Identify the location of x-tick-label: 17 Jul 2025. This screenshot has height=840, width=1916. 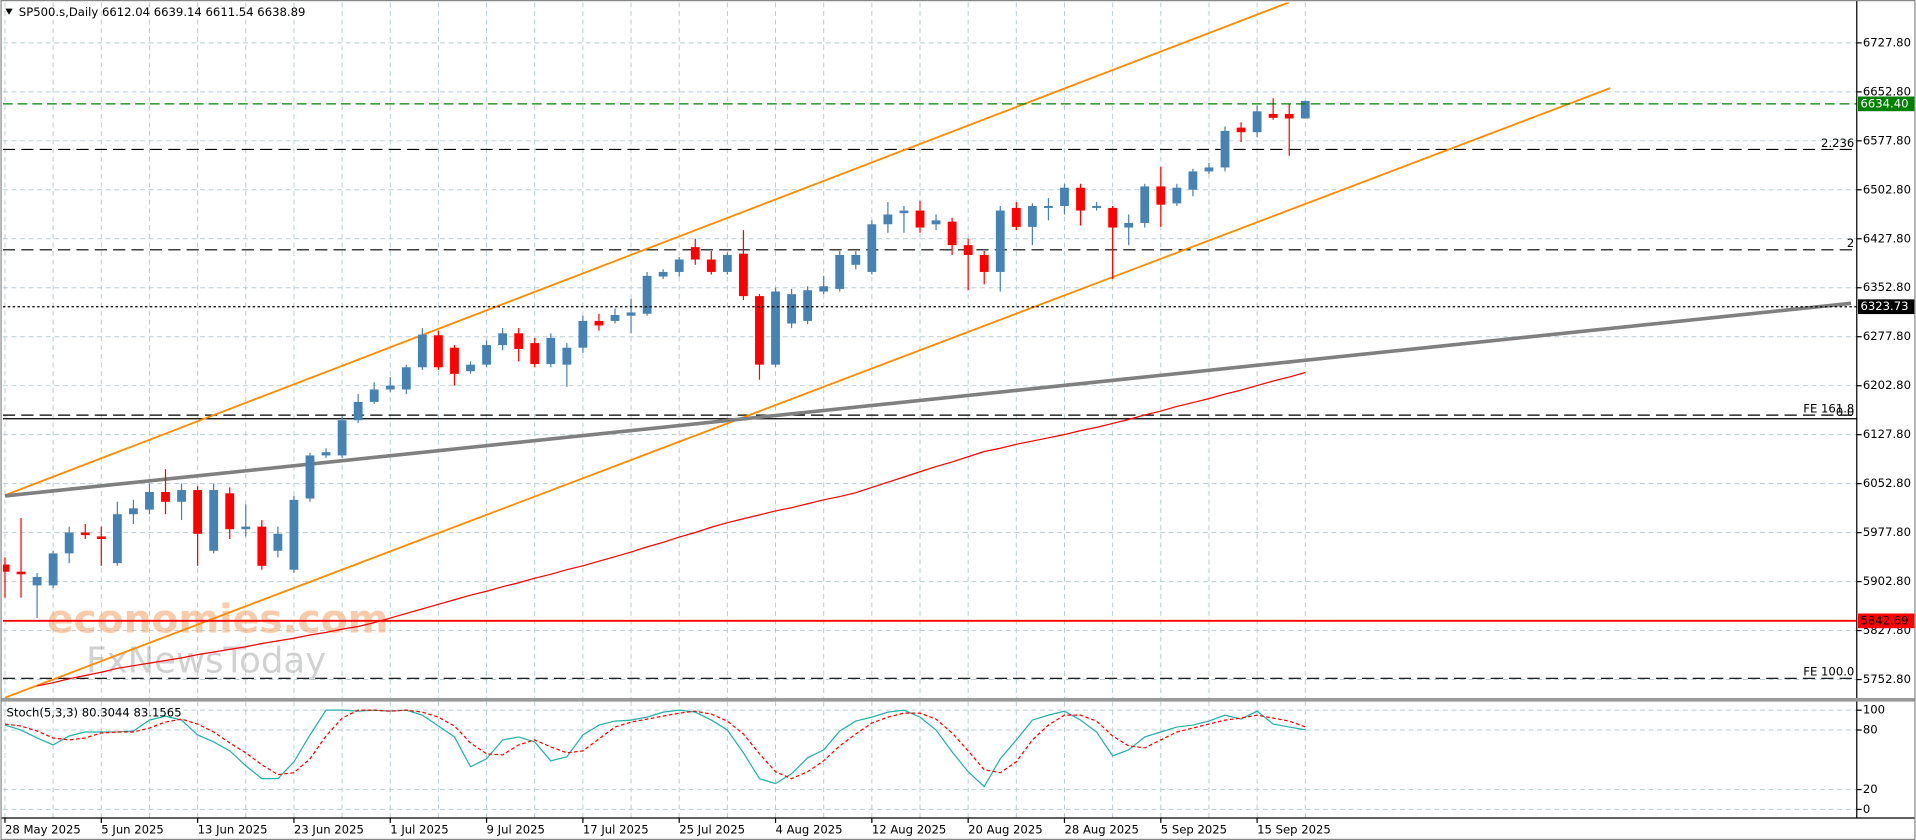
(616, 830).